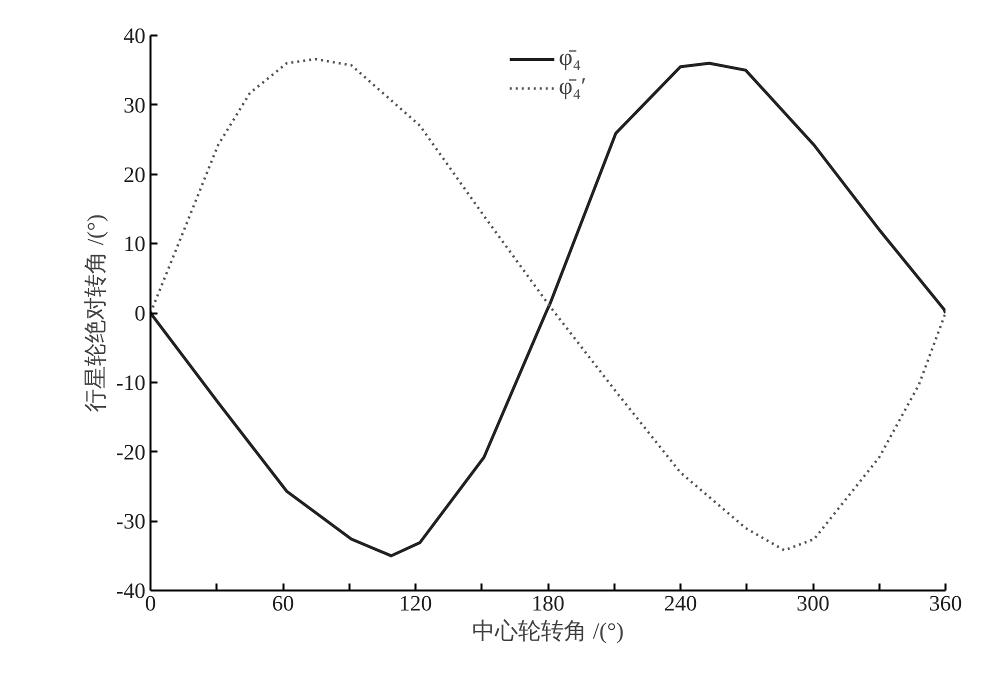 The width and height of the screenshot is (981, 694). What do you see at coordinates (945, 603) in the screenshot?
I see `x-tick-label: 360` at bounding box center [945, 603].